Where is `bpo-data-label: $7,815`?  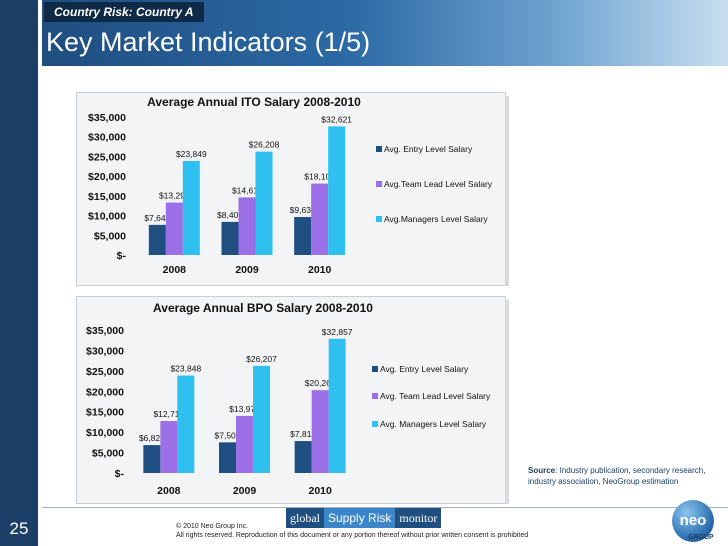
bpo-data-label: $7,815 is located at coordinates (303, 434).